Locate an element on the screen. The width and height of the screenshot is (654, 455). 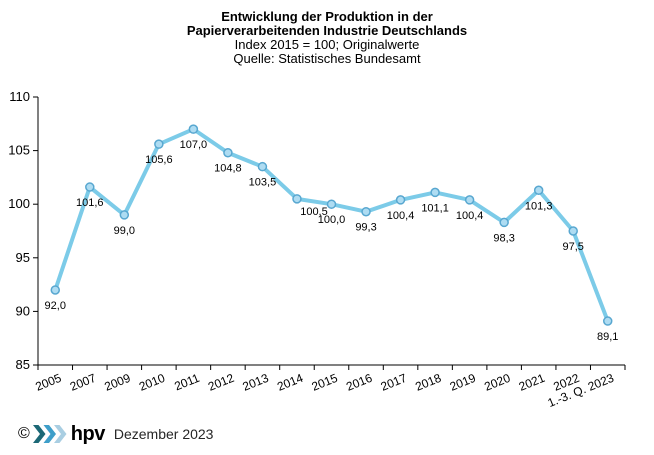
logo-chevron-medium is located at coordinates (49, 434).